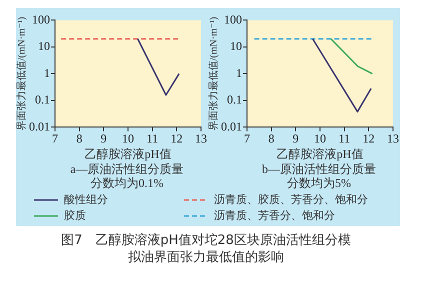 This screenshot has width=443, height=306. I want to click on legend-label: 沥青质、胶质、芳香分、饱和分, so click(291, 199).